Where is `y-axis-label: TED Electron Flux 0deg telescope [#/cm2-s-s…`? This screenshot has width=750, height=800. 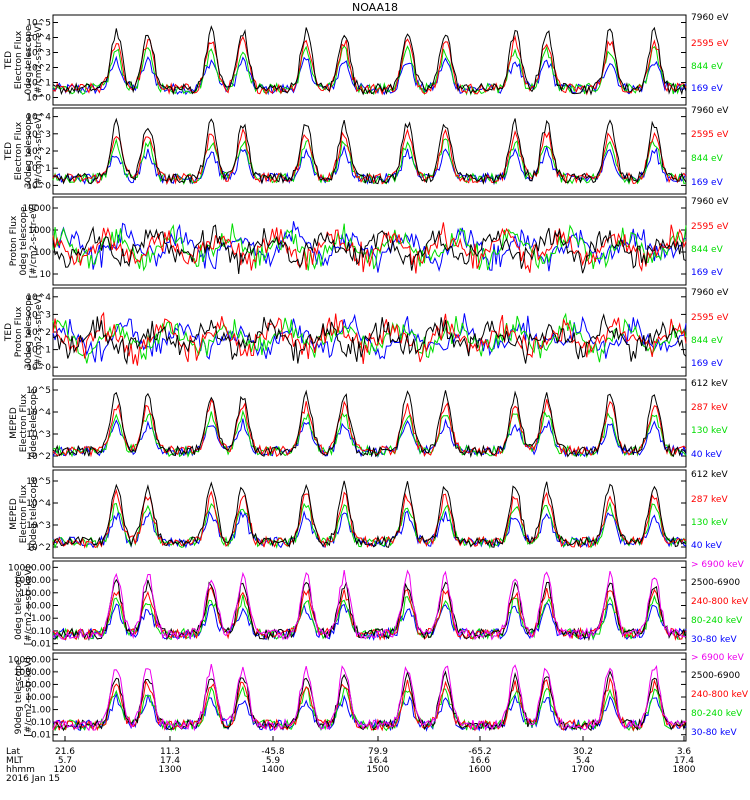
y-axis-label: TED Electron Flux 0deg telescope [#/cm2-s-s… is located at coordinates (24, 60).